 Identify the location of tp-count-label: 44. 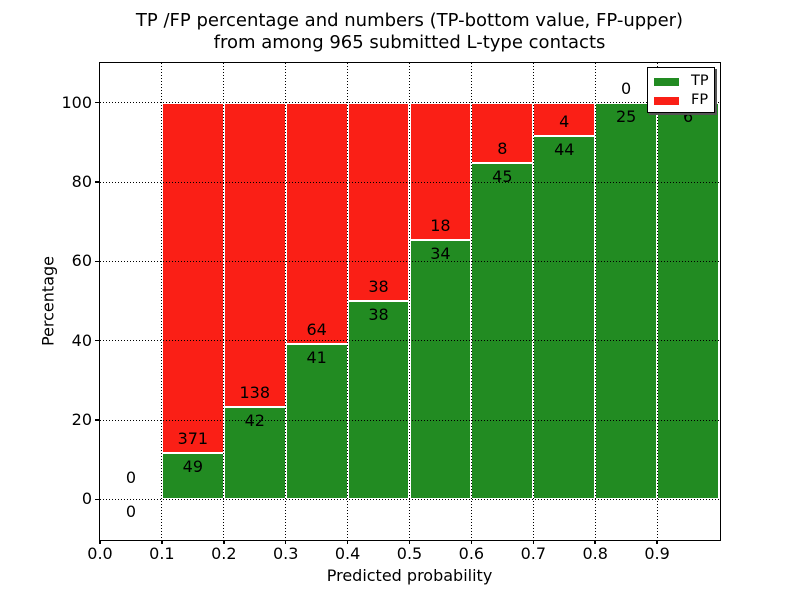
(564, 149).